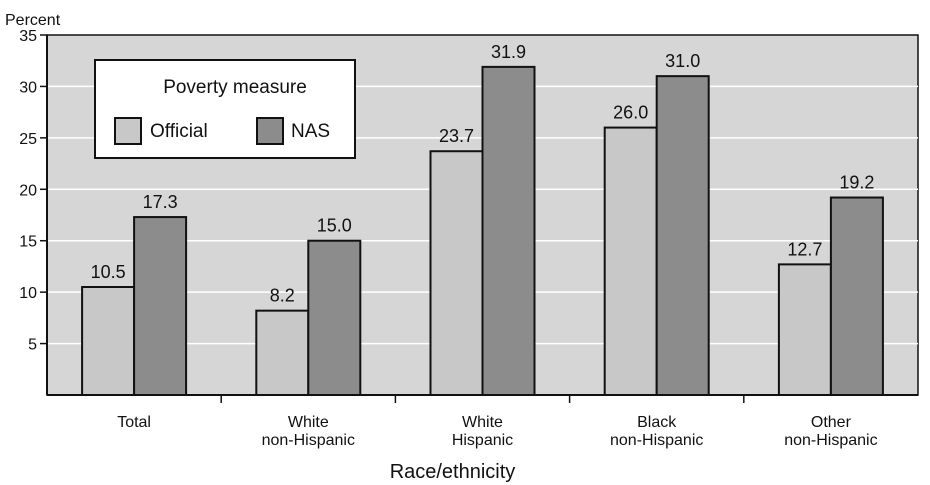 Image resolution: width=930 pixels, height=485 pixels. Describe the element at coordinates (856, 183) in the screenshot. I see `data-label: 19.2` at that location.